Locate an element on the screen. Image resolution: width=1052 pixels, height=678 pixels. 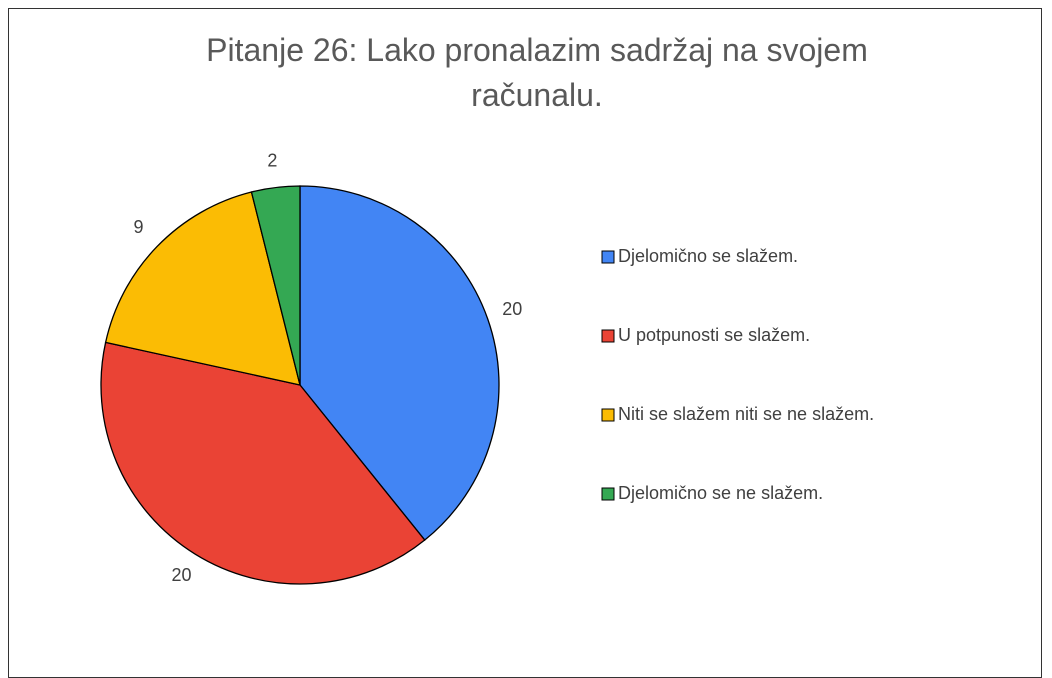
legend-label: Niti se slažem niti se ne slažem. is located at coordinates (746, 414).